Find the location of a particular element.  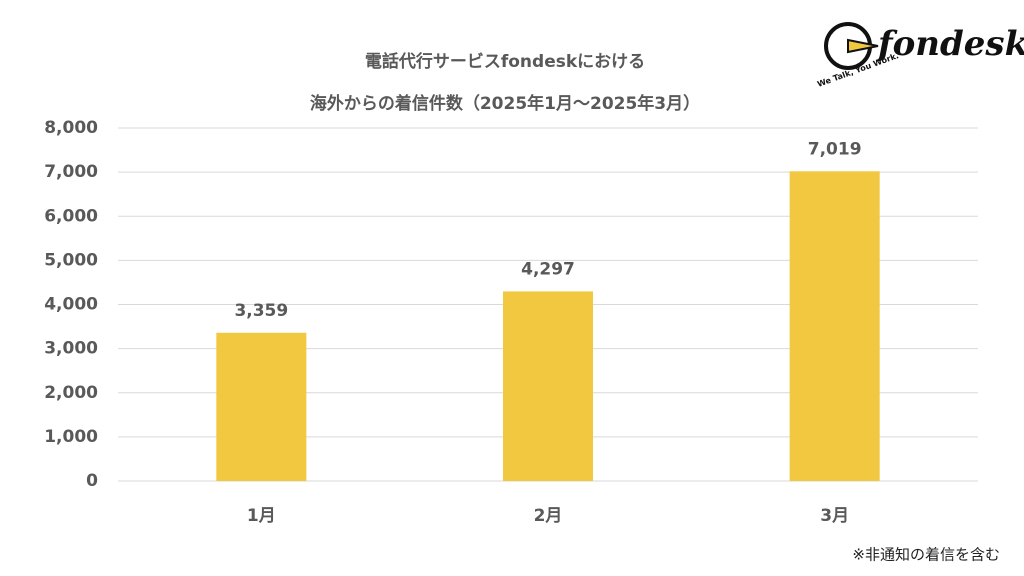

logo-text: fondesk is located at coordinates (950, 44).